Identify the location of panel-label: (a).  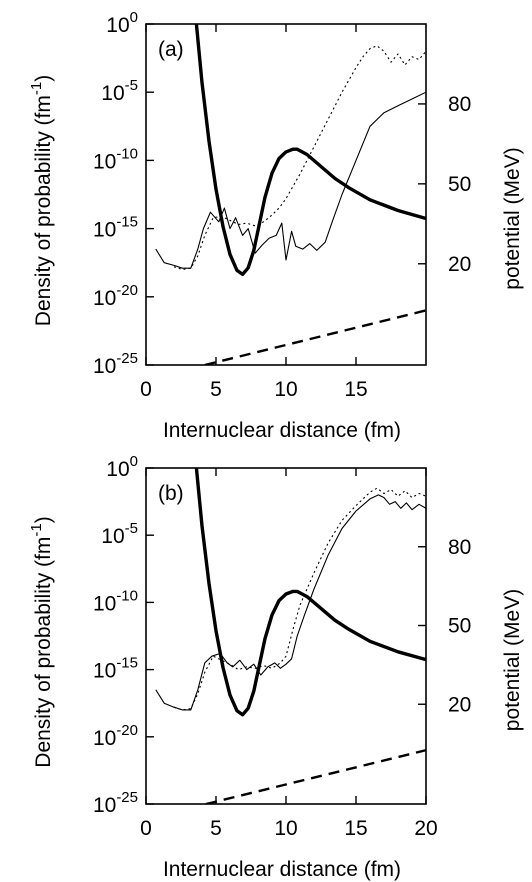
(171, 49).